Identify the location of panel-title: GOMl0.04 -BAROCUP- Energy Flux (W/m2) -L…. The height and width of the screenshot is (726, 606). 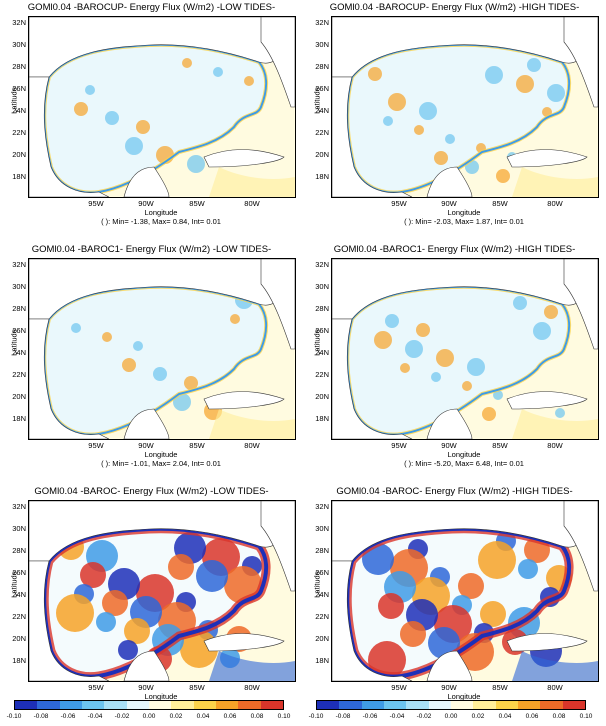
(151, 7).